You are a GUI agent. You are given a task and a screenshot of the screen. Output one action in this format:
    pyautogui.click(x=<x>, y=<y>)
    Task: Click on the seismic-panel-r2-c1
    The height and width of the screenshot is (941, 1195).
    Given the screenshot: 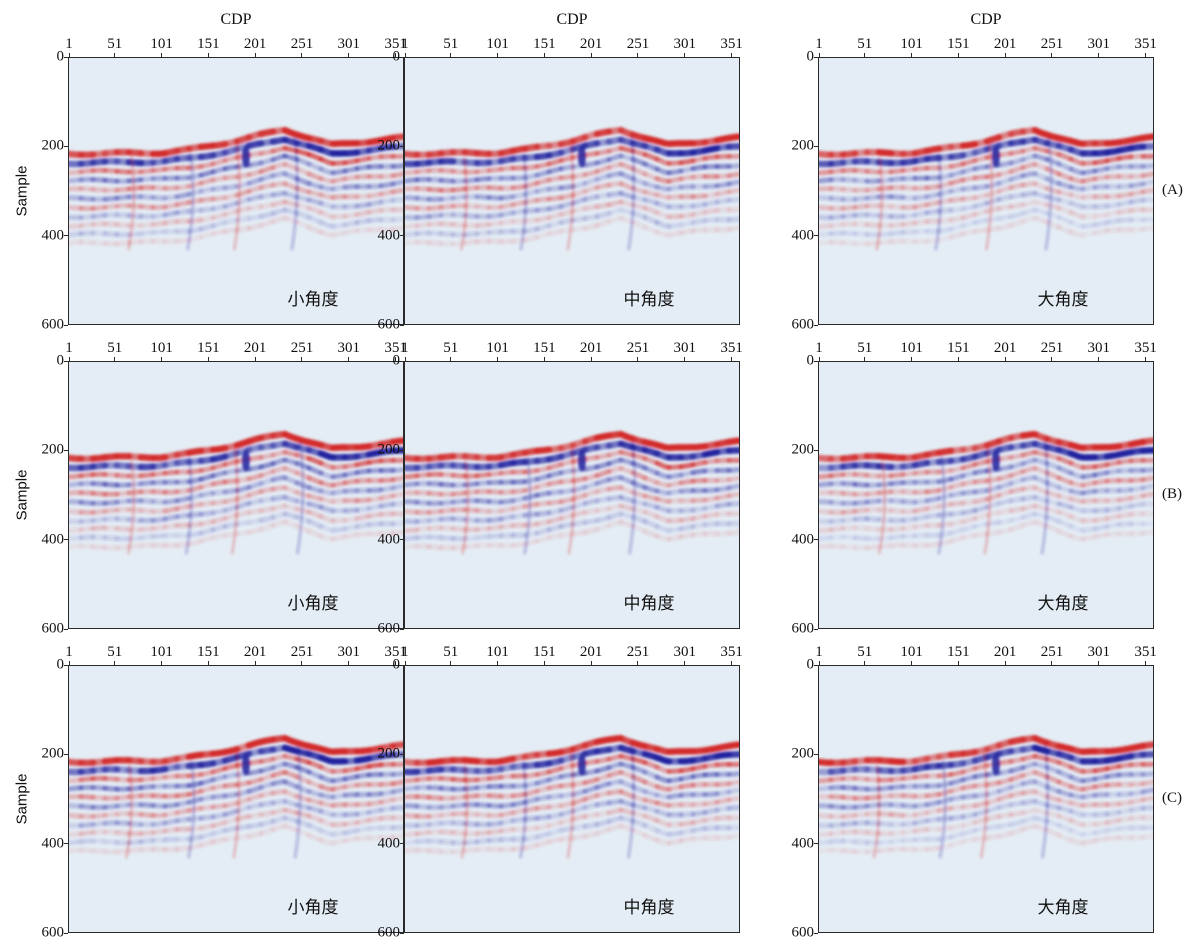 What is the action you would take?
    pyautogui.click(x=236, y=495)
    